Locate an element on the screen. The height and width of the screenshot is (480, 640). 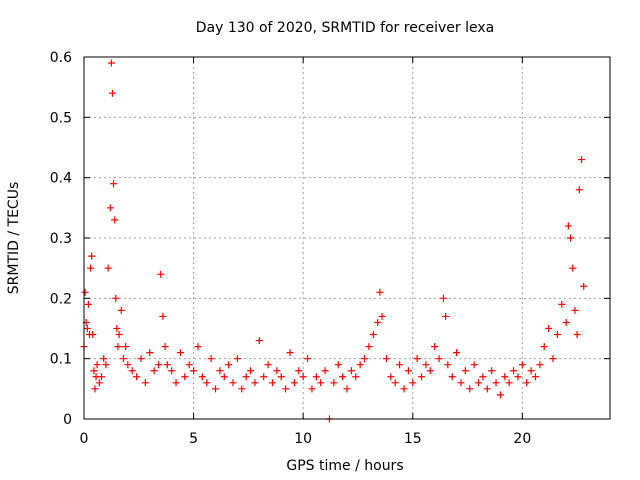
x-tick-label: 15 is located at coordinates (413, 439).